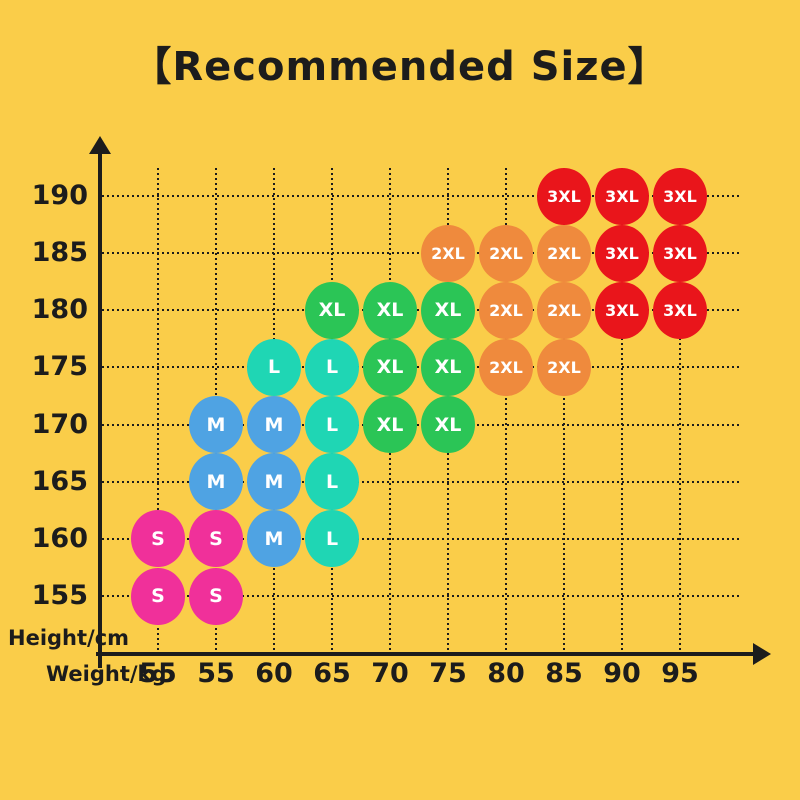  Describe the element at coordinates (622, 673) in the screenshot. I see `x-tick-label: 90` at that location.